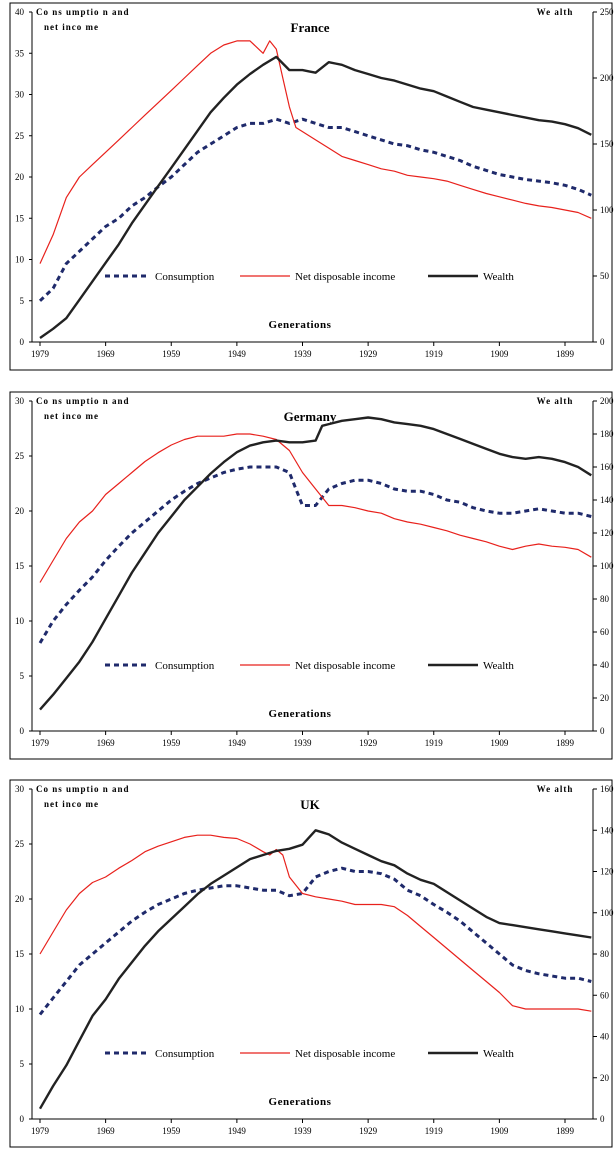 This screenshot has height=1164, width=616. Describe the element at coordinates (605, 276) in the screenshot. I see `right-tick-label: 50` at that location.